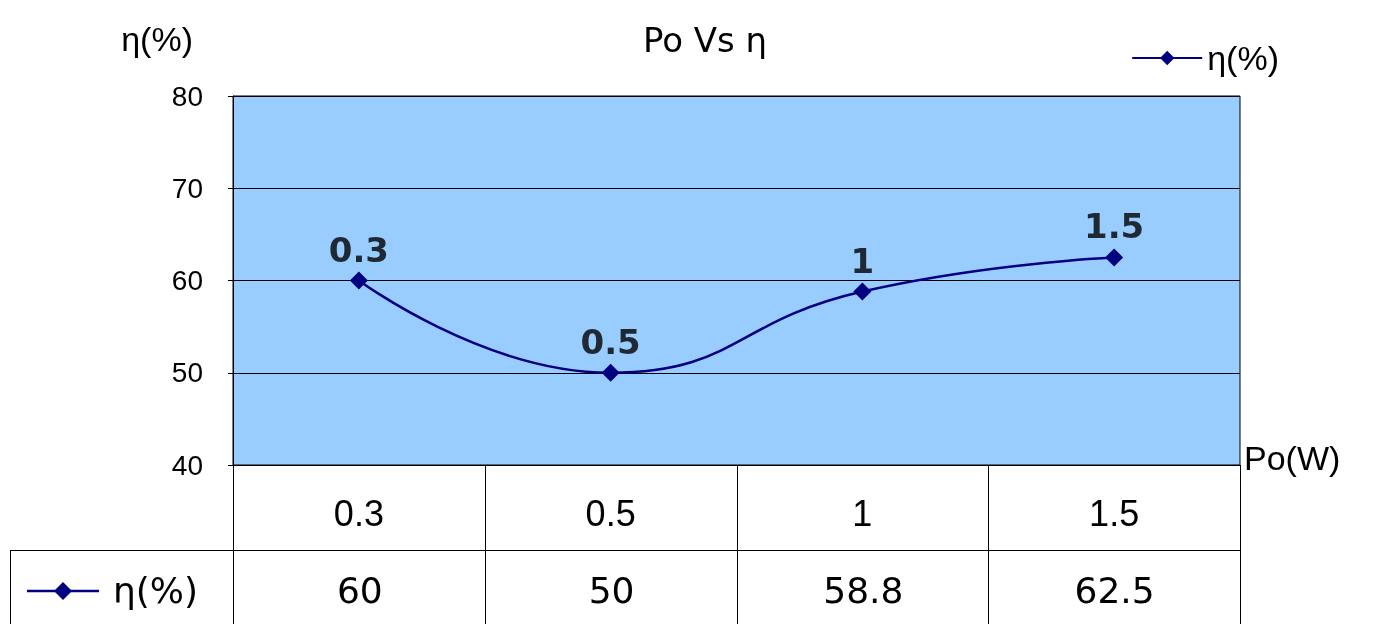 This screenshot has height=624, width=1379. I want to click on annotation: 1.5, so click(1114, 226).